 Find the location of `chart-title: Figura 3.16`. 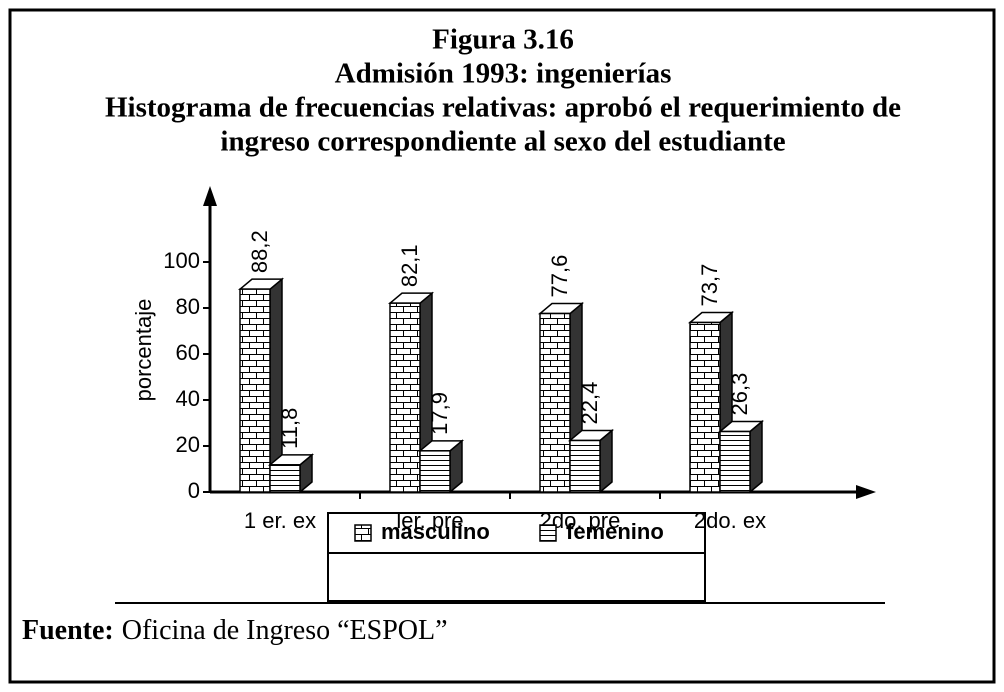

chart-title: Figura 3.16 is located at coordinates (503, 40).